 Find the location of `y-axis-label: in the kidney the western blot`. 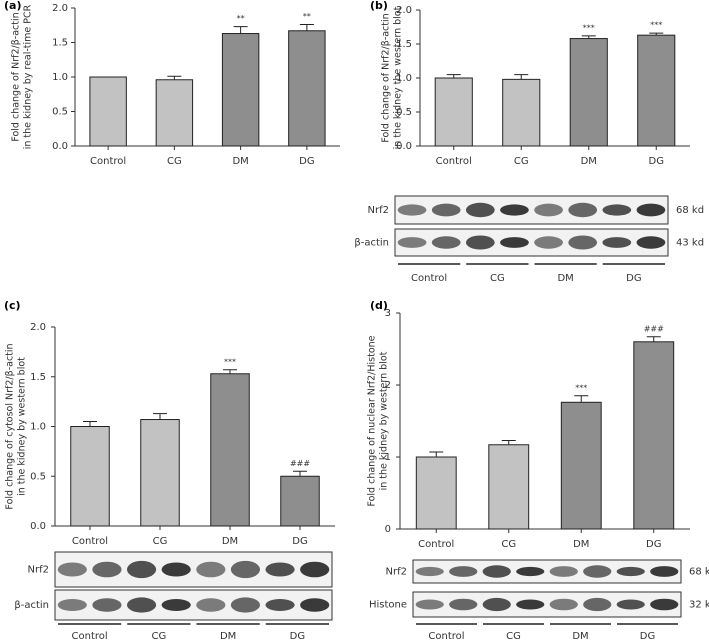

y-axis-label: in the kidney the western blot is located at coordinates (398, 77).